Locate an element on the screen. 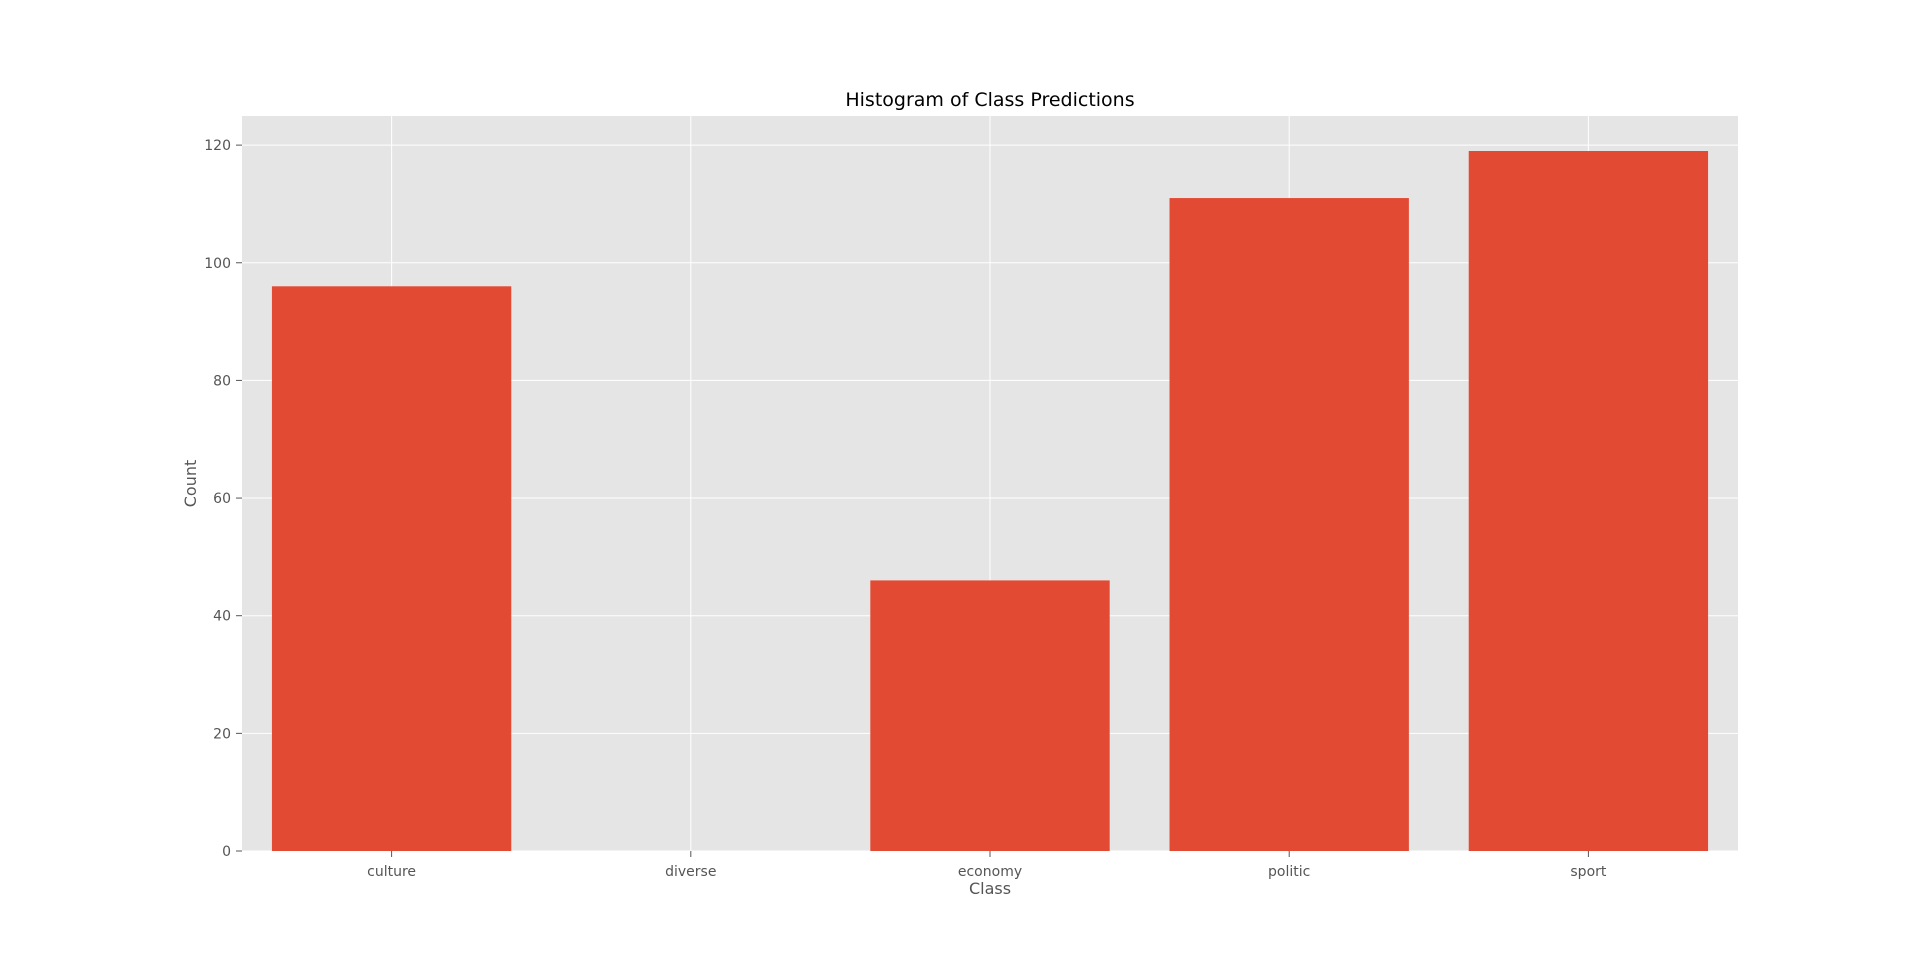  y-tick-label: 40 is located at coordinates (222, 617).